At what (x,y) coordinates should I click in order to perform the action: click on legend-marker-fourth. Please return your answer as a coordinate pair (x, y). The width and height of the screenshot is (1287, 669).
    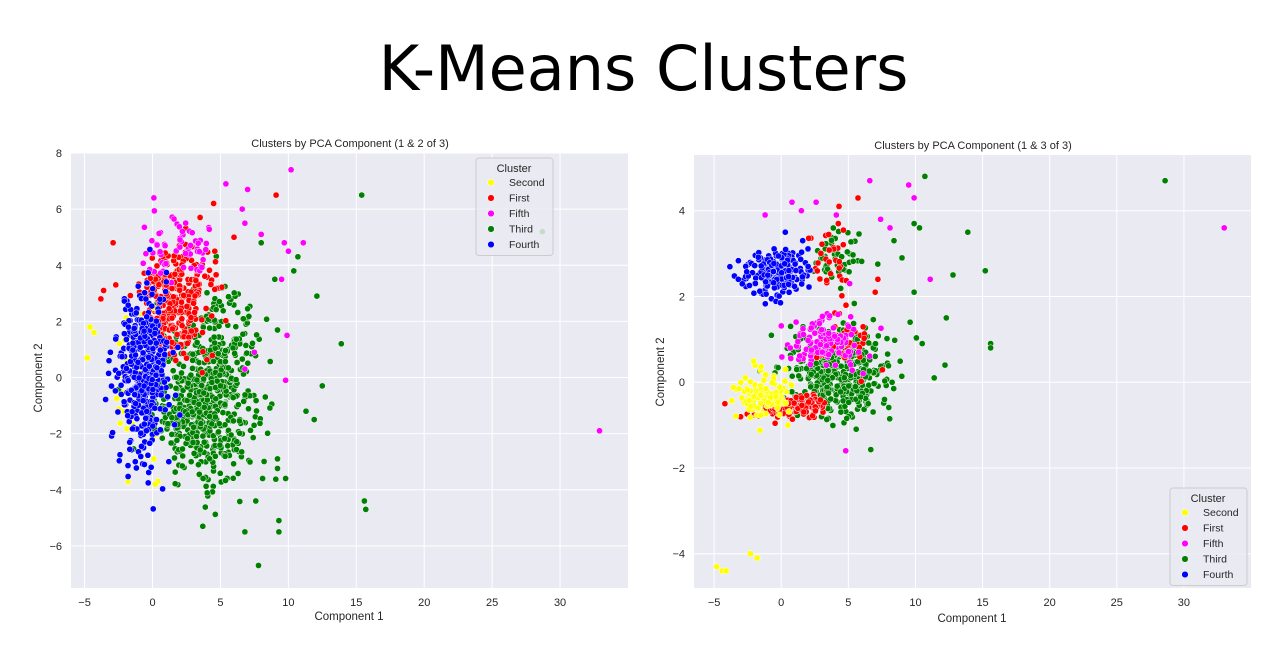
    Looking at the image, I should click on (1185, 574).